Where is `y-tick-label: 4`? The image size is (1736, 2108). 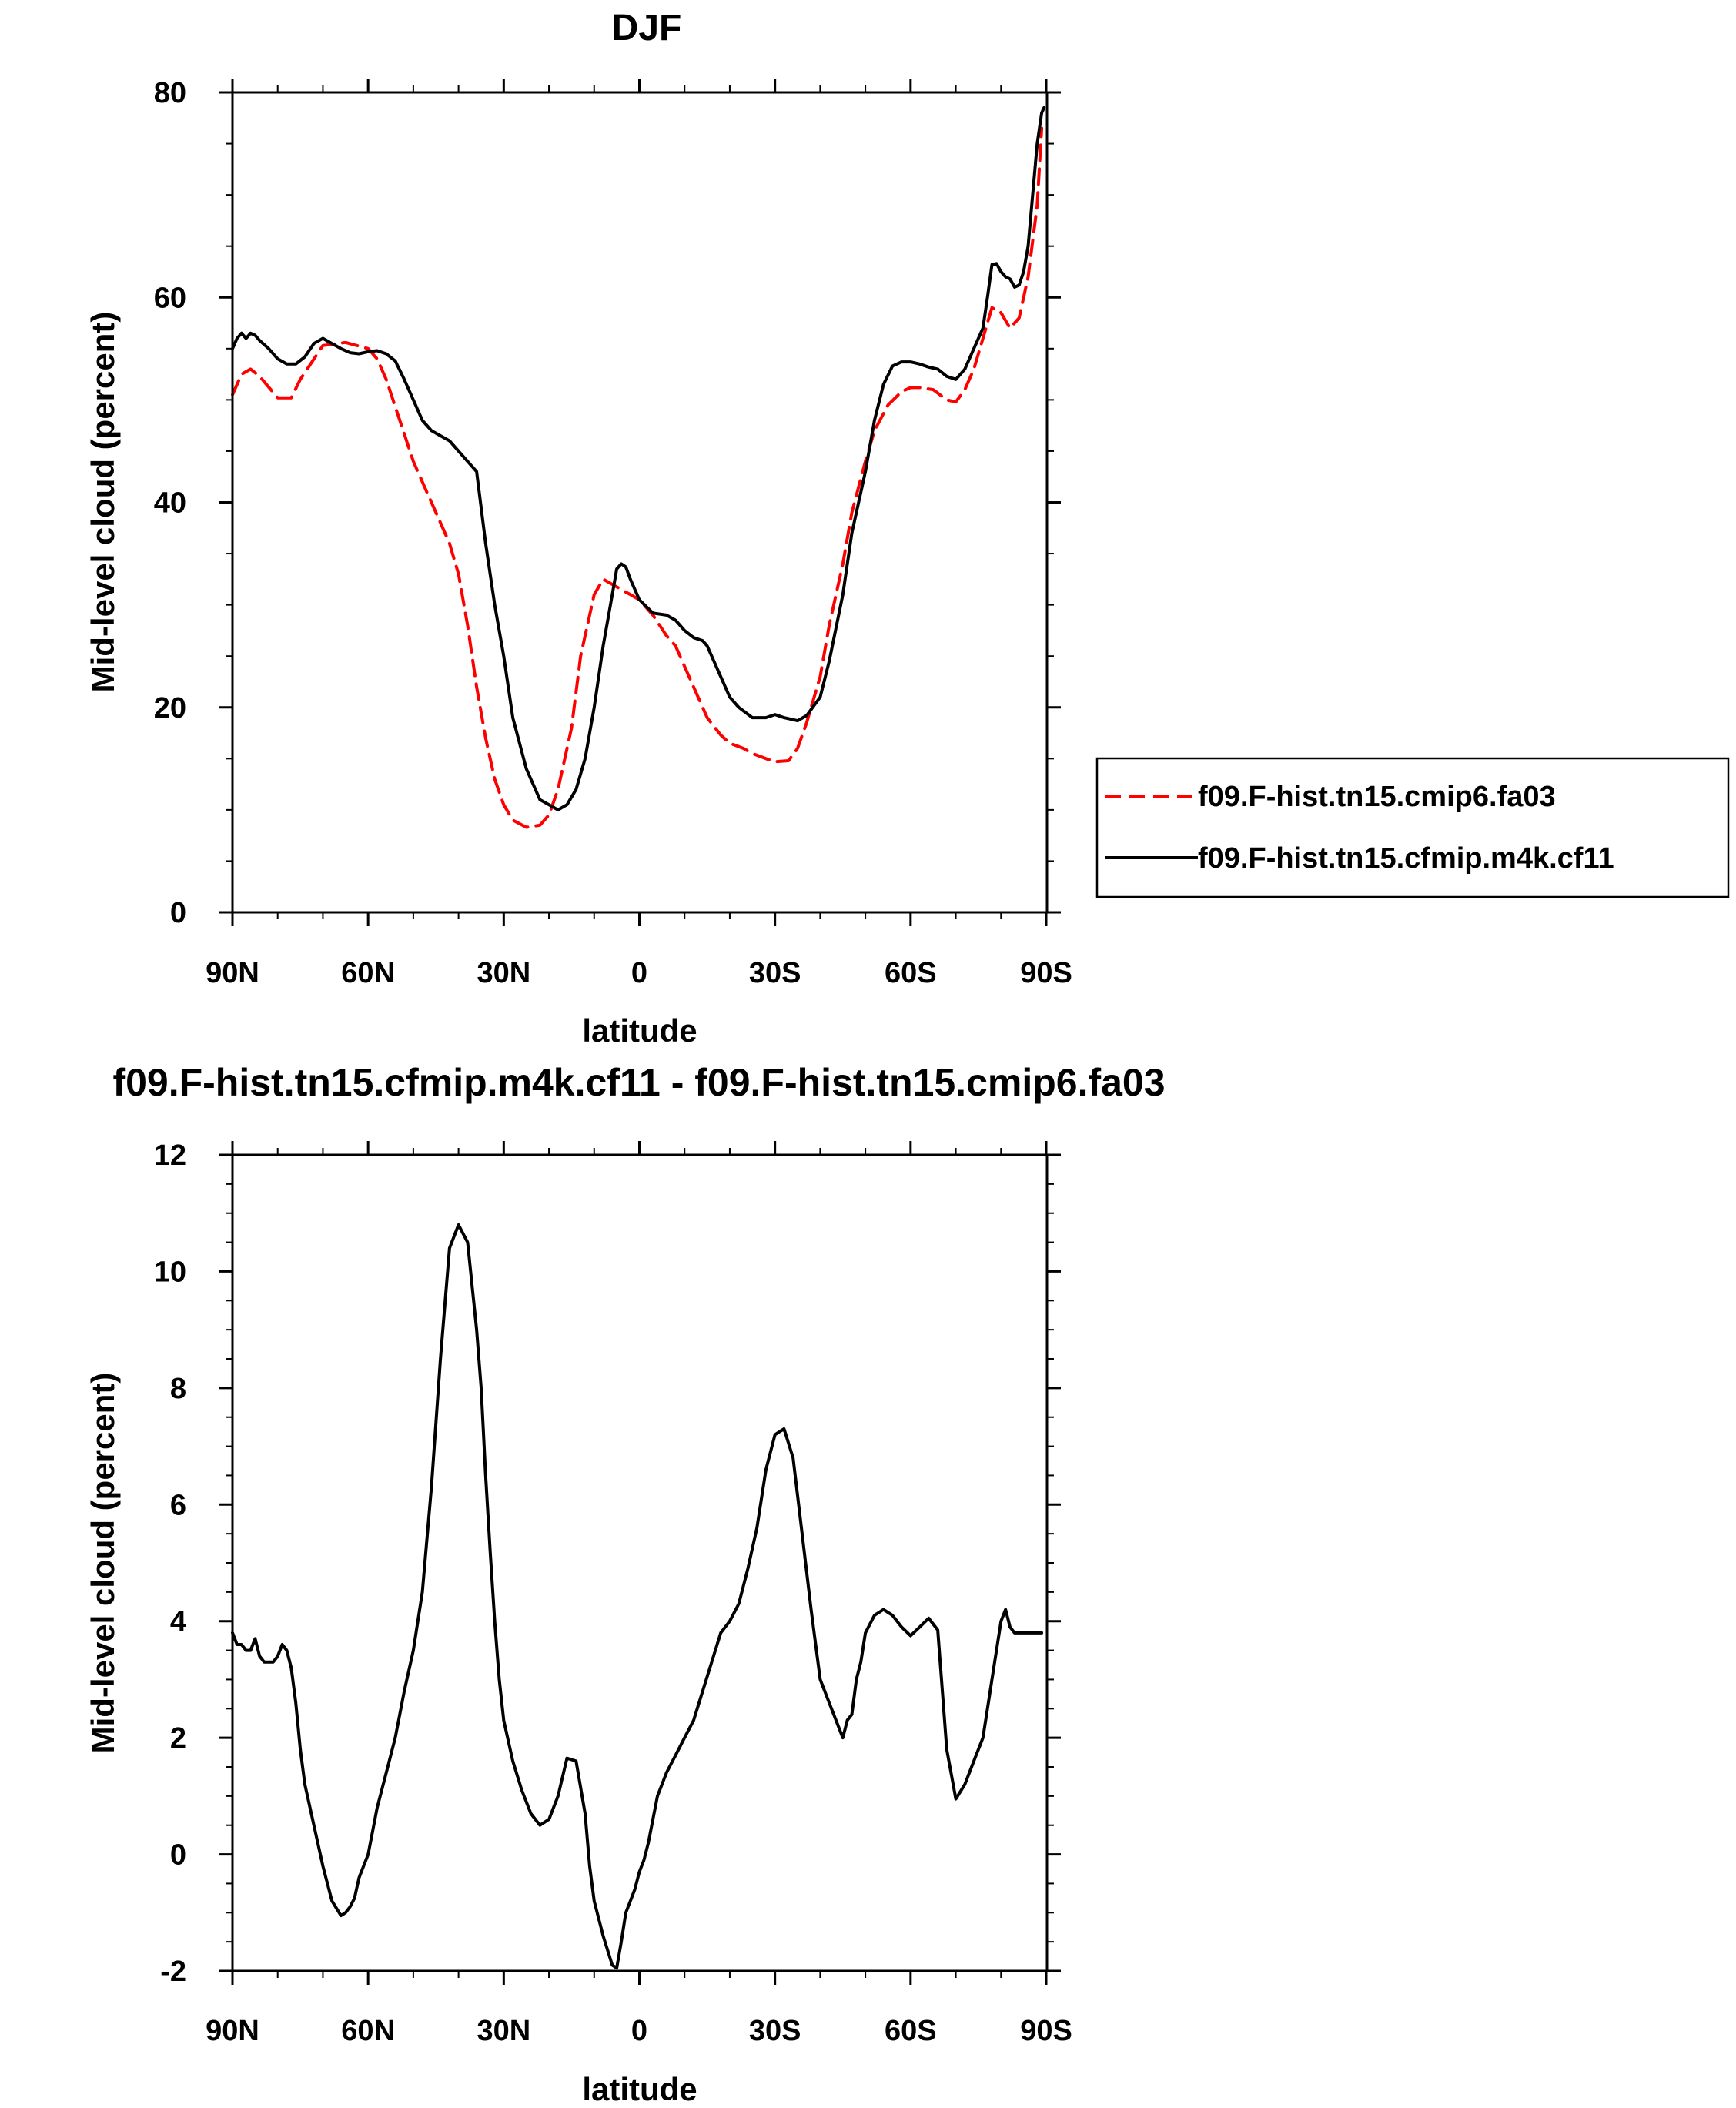 y-tick-label: 4 is located at coordinates (178, 1622).